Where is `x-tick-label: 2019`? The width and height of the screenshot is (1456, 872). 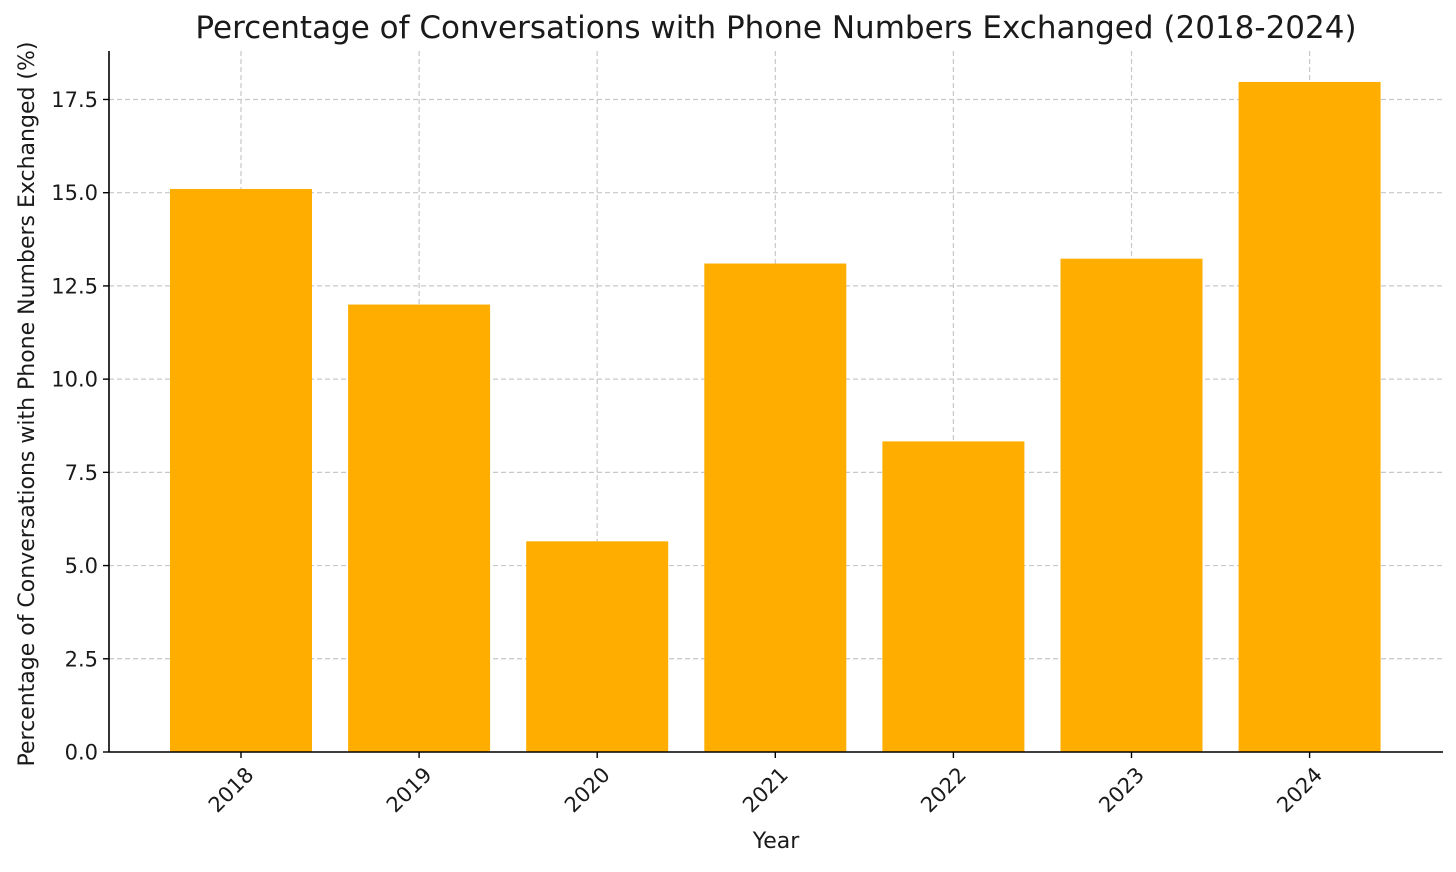
x-tick-label: 2019 is located at coordinates (409, 790).